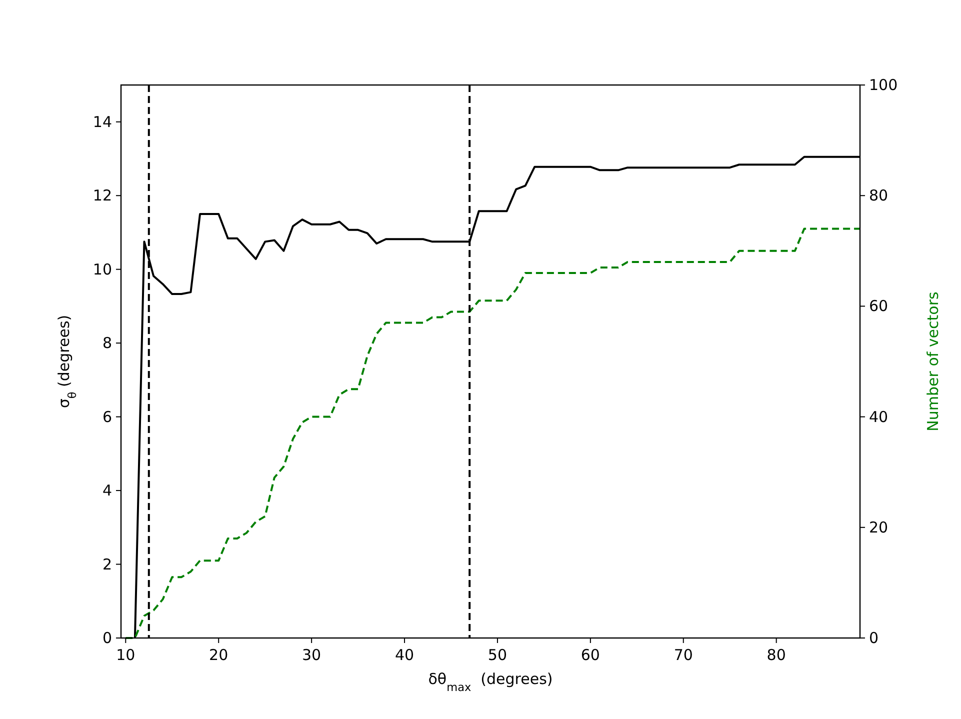 Image resolution: width=961 pixels, height=719 pixels. What do you see at coordinates (107, 417) in the screenshot?
I see `y-tick-label: 6` at bounding box center [107, 417].